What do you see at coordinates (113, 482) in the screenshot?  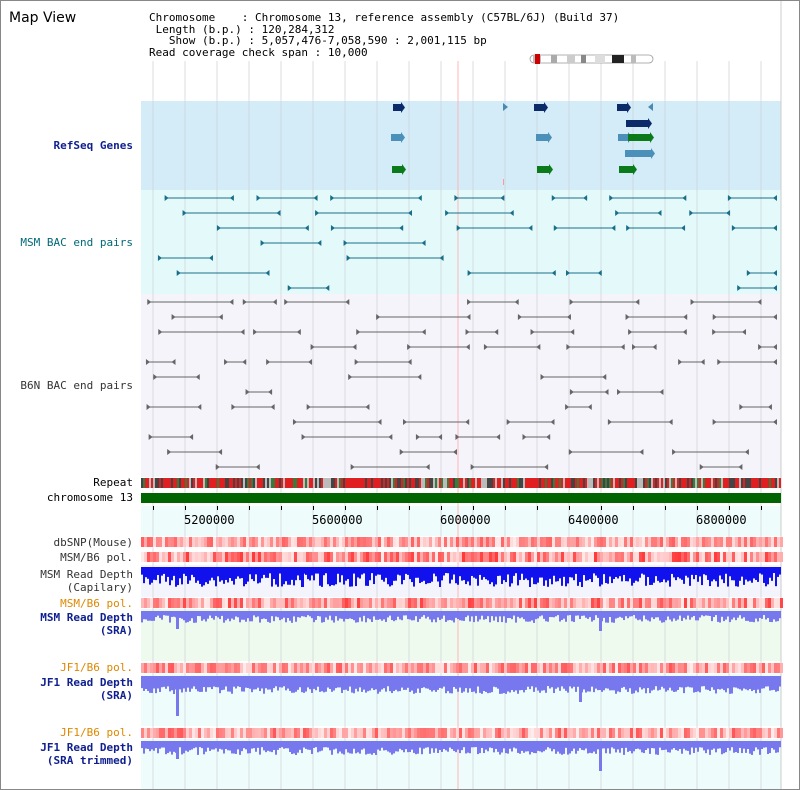 I see `track-label-repeat: Repeat` at bounding box center [113, 482].